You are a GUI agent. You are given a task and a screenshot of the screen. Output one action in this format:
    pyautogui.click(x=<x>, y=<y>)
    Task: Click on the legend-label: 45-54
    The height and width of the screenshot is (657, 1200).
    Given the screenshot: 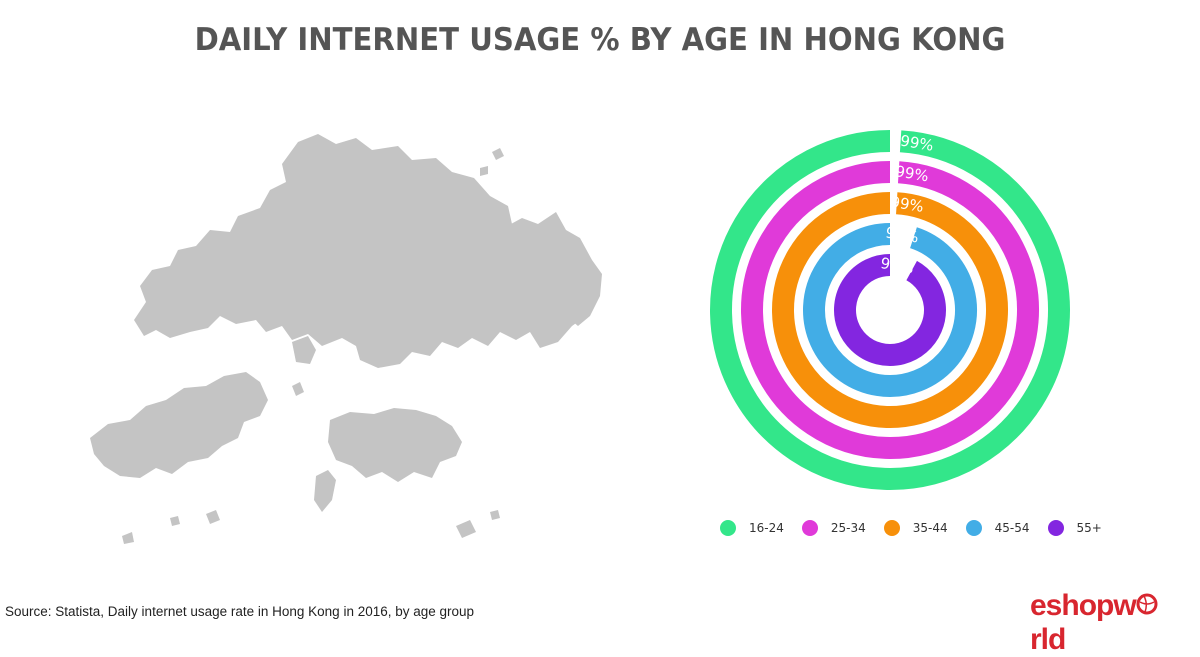 What is the action you would take?
    pyautogui.click(x=1012, y=528)
    